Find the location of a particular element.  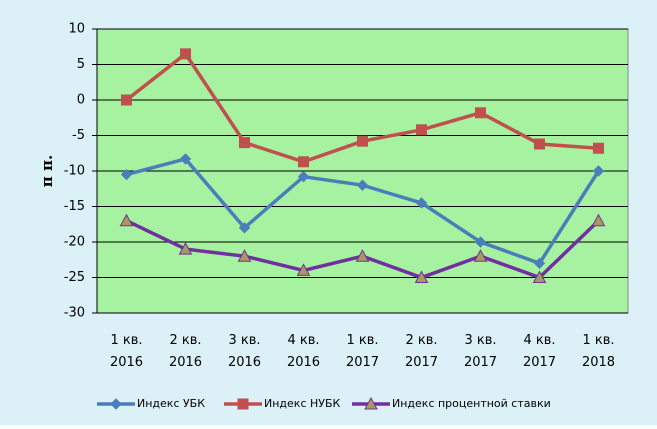

x-tick-label: 2 кв. 2017 is located at coordinates (421, 351).